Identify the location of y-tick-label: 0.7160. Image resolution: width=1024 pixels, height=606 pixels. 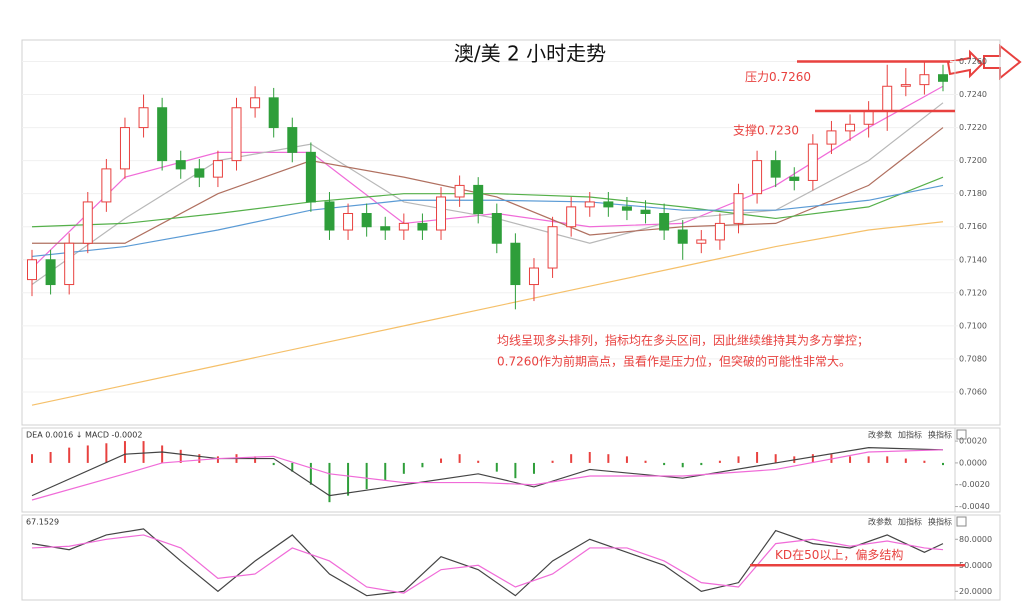
(973, 226).